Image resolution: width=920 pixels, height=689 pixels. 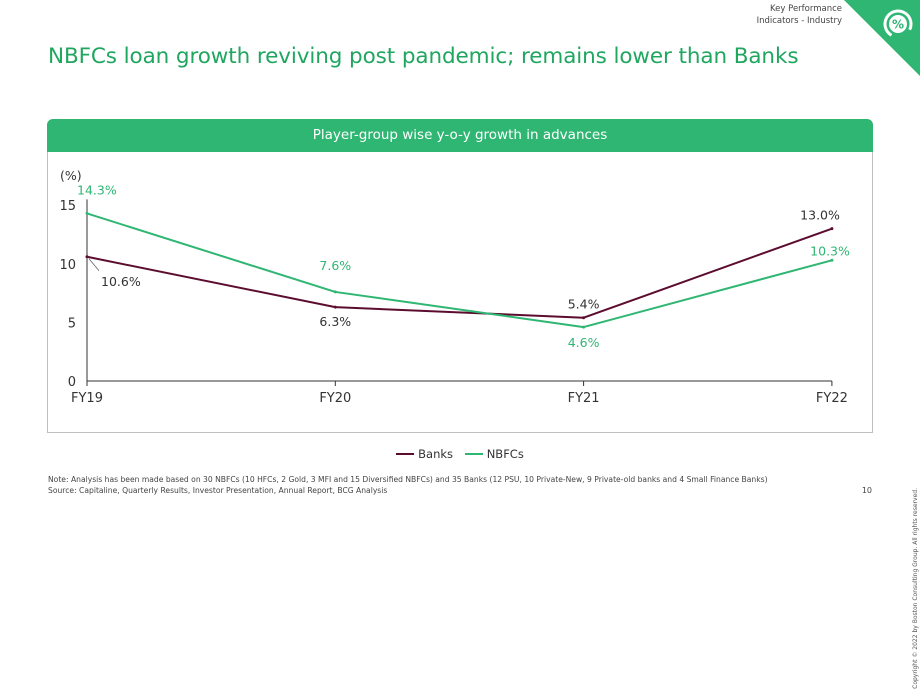 What do you see at coordinates (405, 454) in the screenshot?
I see `legend-swatch-banks` at bounding box center [405, 454].